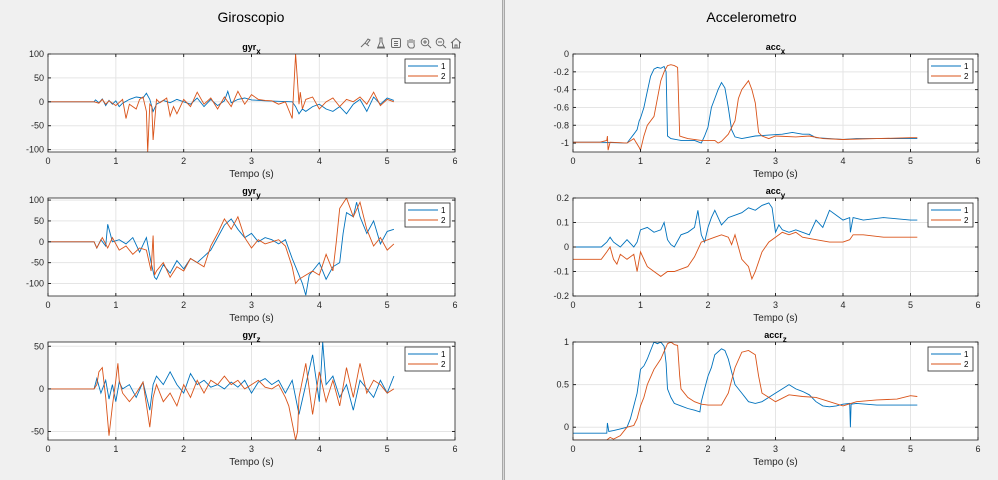 This screenshot has width=998, height=480. I want to click on subplot-title: accrz, so click(775, 337).